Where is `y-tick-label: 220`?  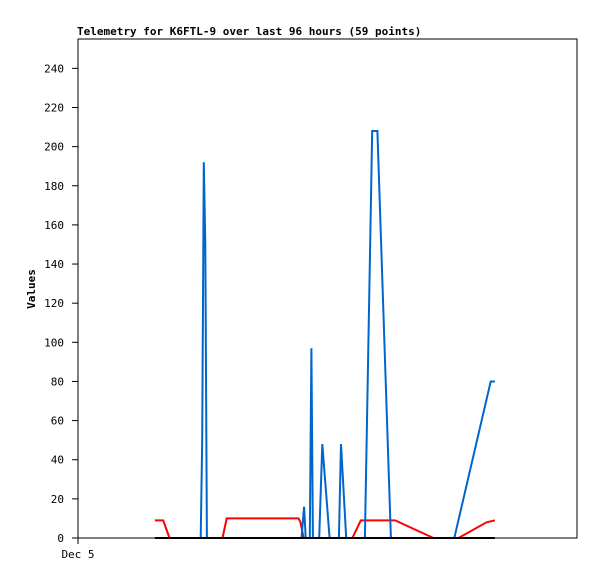
y-tick-label: 220 is located at coordinates (54, 107).